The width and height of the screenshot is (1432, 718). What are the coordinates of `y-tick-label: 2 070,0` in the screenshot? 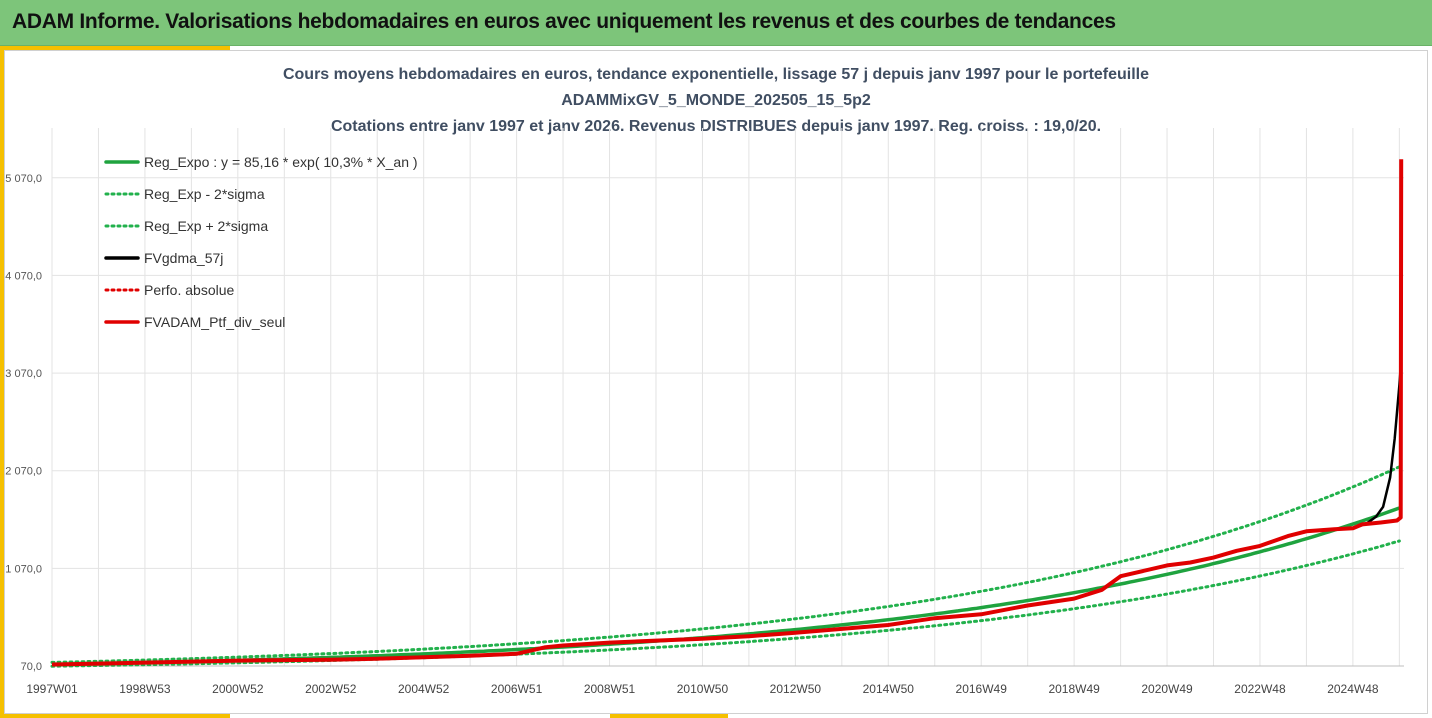 It's located at (23, 472).